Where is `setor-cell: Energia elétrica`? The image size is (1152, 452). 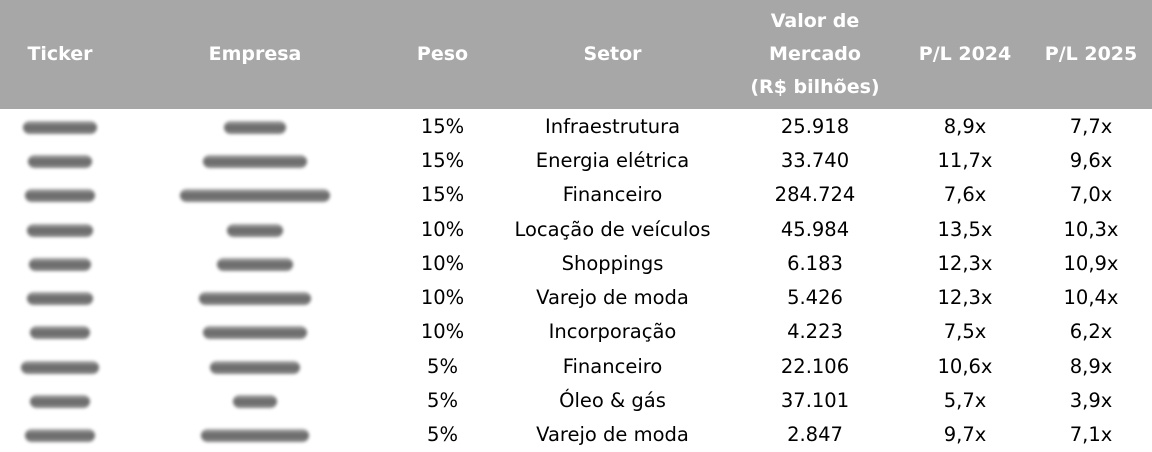 setor-cell: Energia elétrica is located at coordinates (612, 160).